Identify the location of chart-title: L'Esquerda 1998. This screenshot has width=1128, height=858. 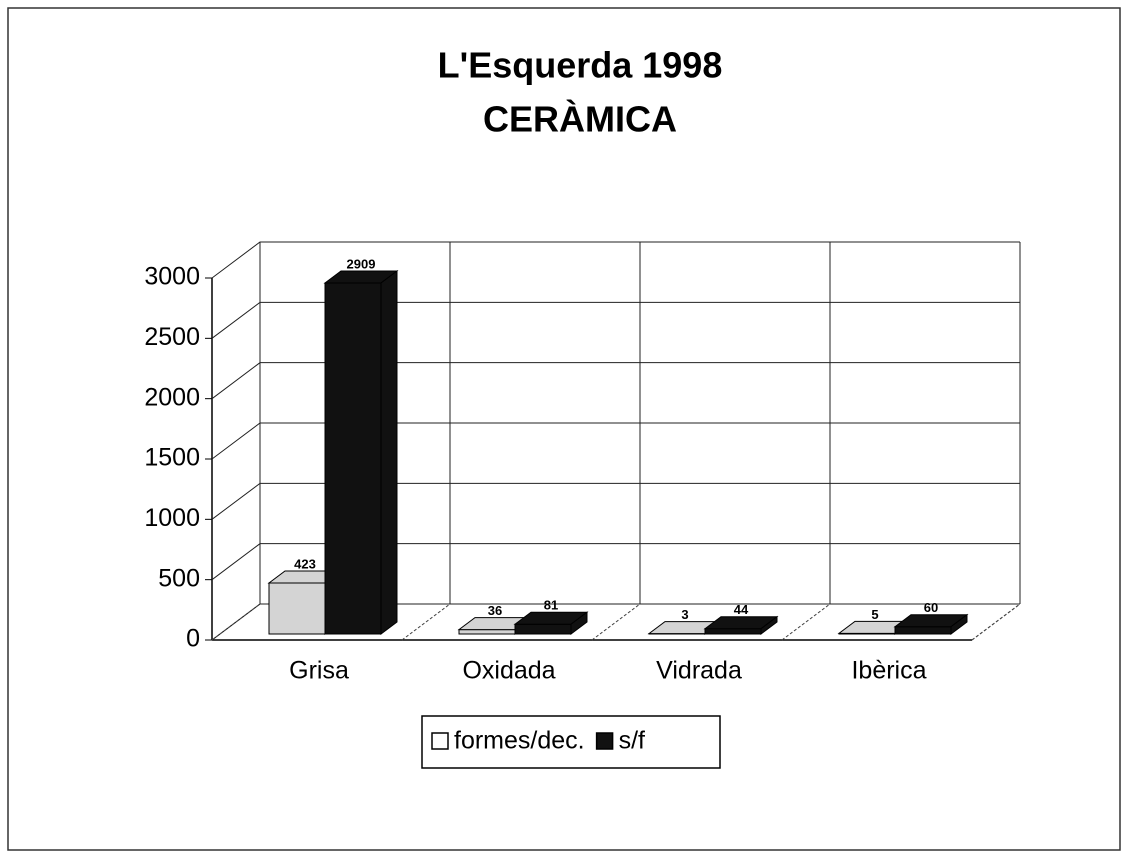
(580, 65).